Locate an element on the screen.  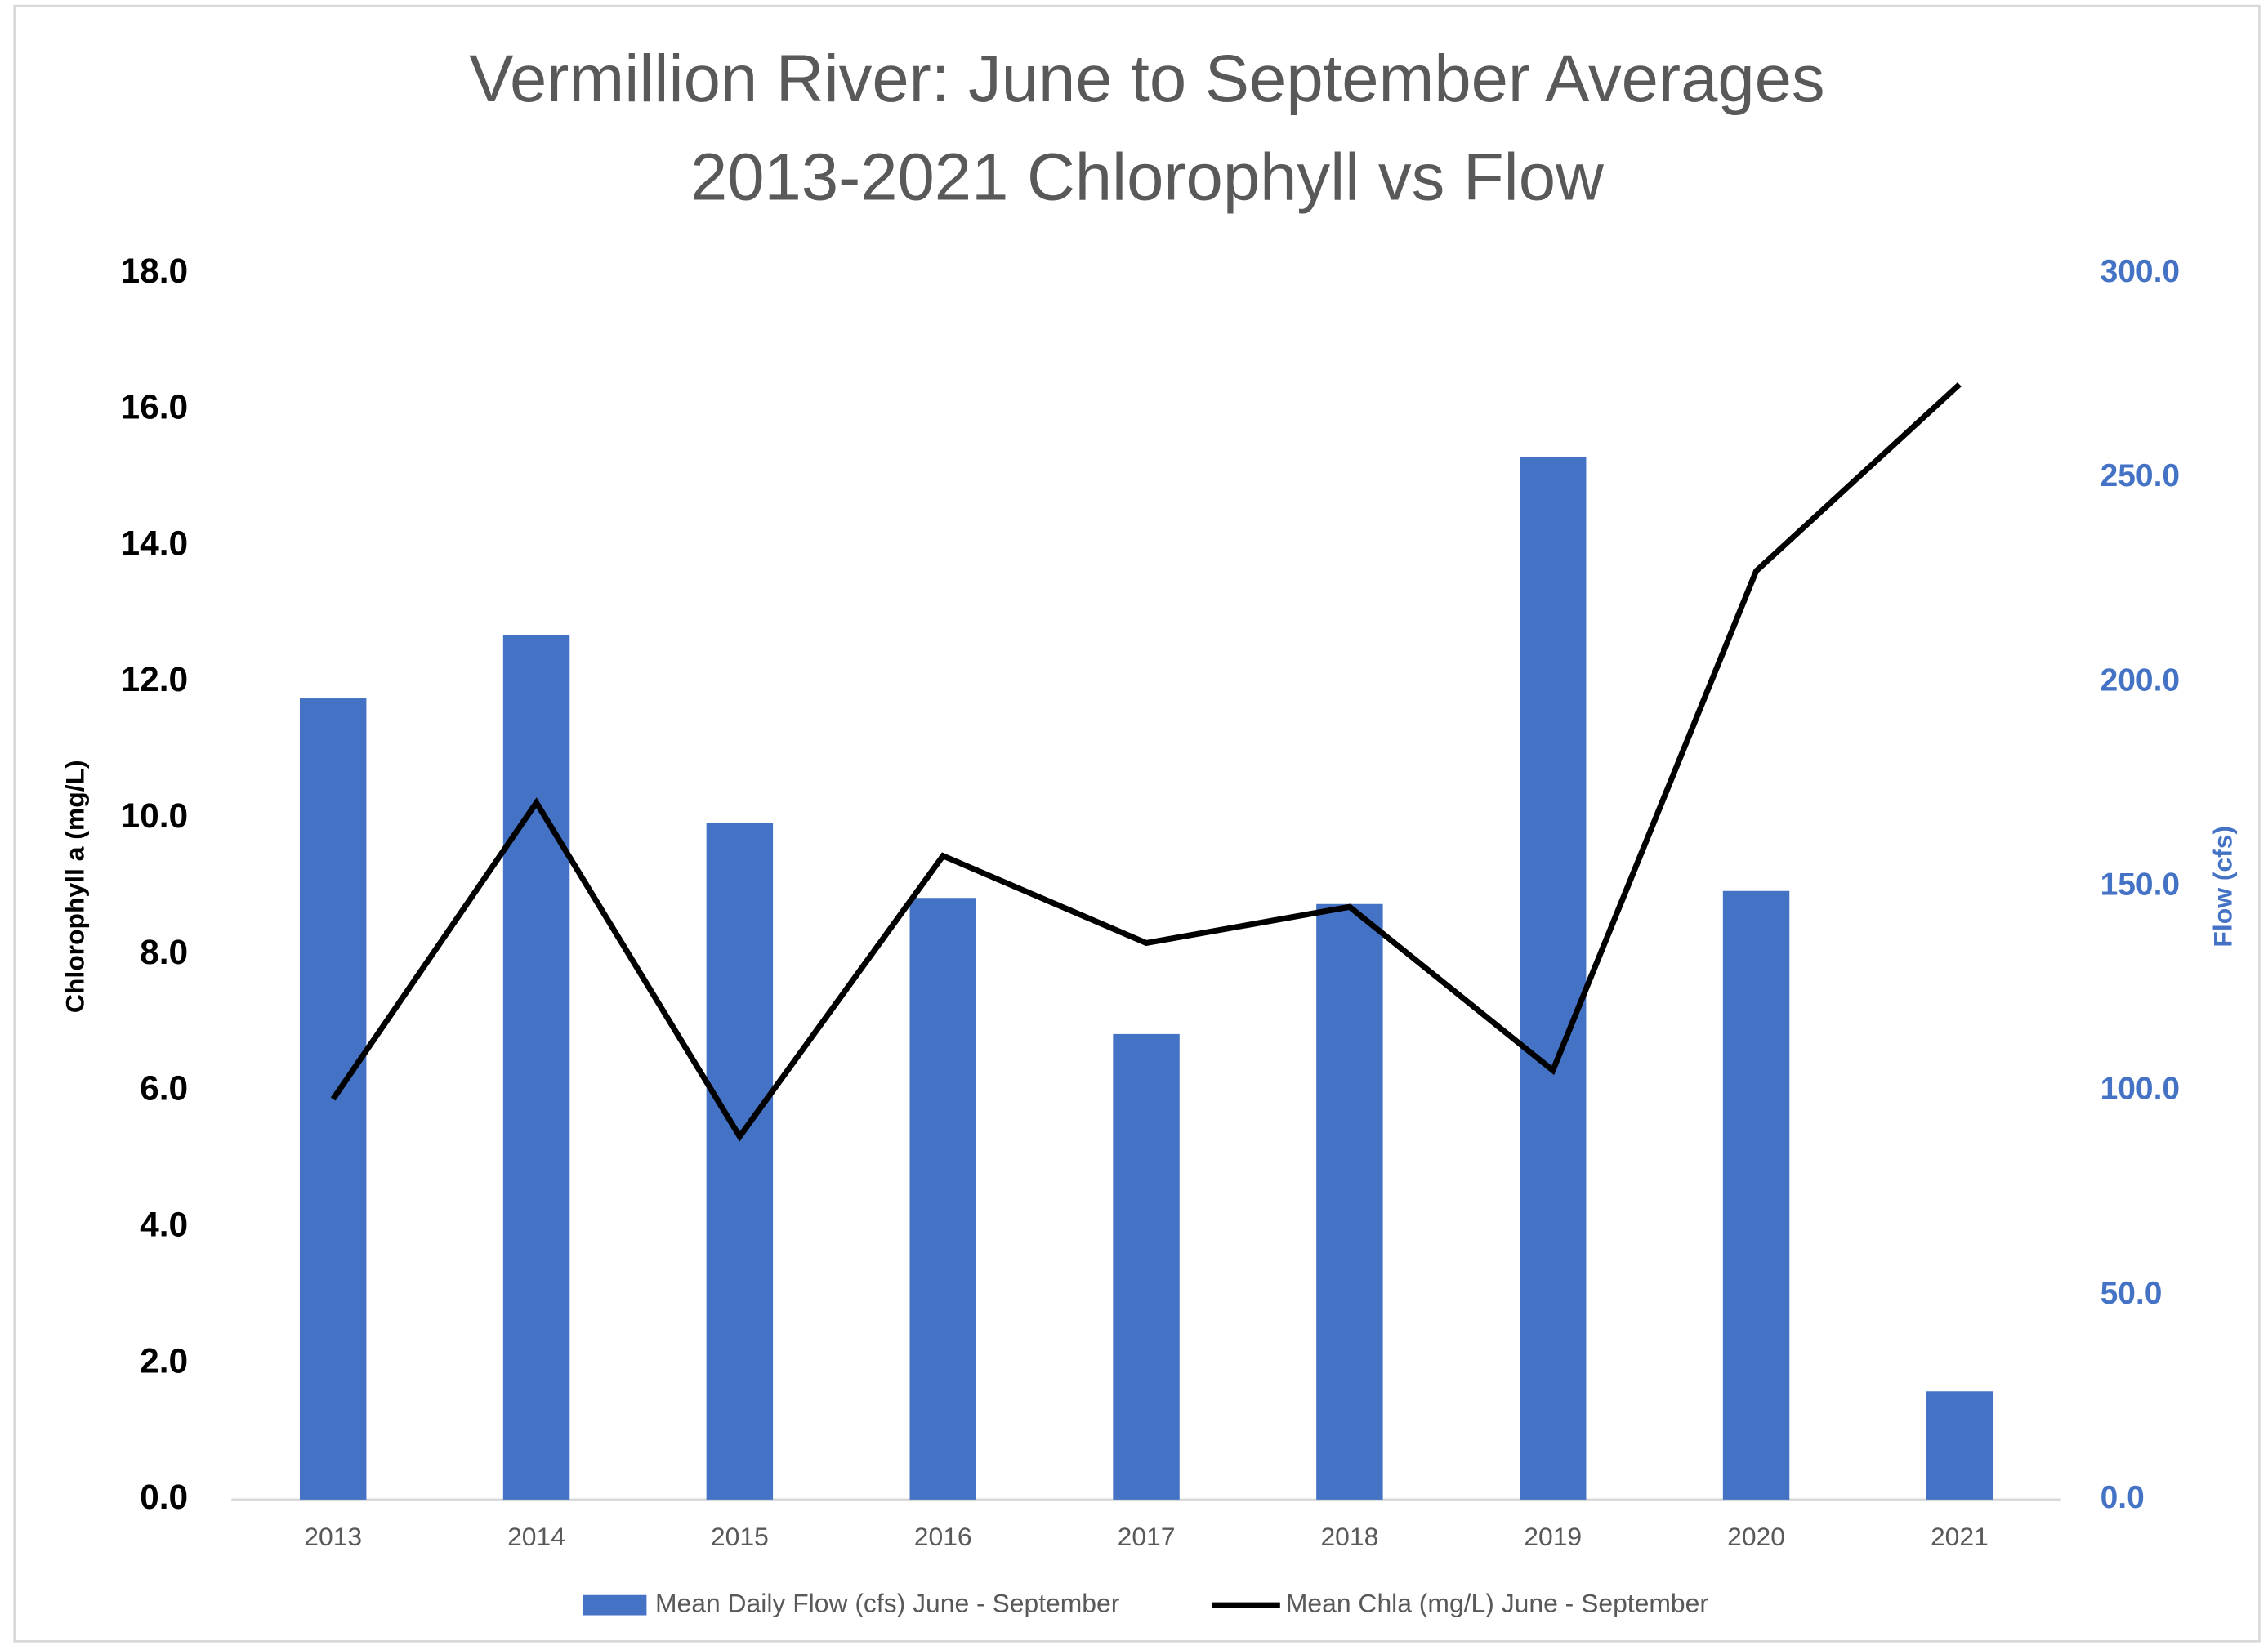
y-tick-label: 4.0 is located at coordinates (164, 1225).